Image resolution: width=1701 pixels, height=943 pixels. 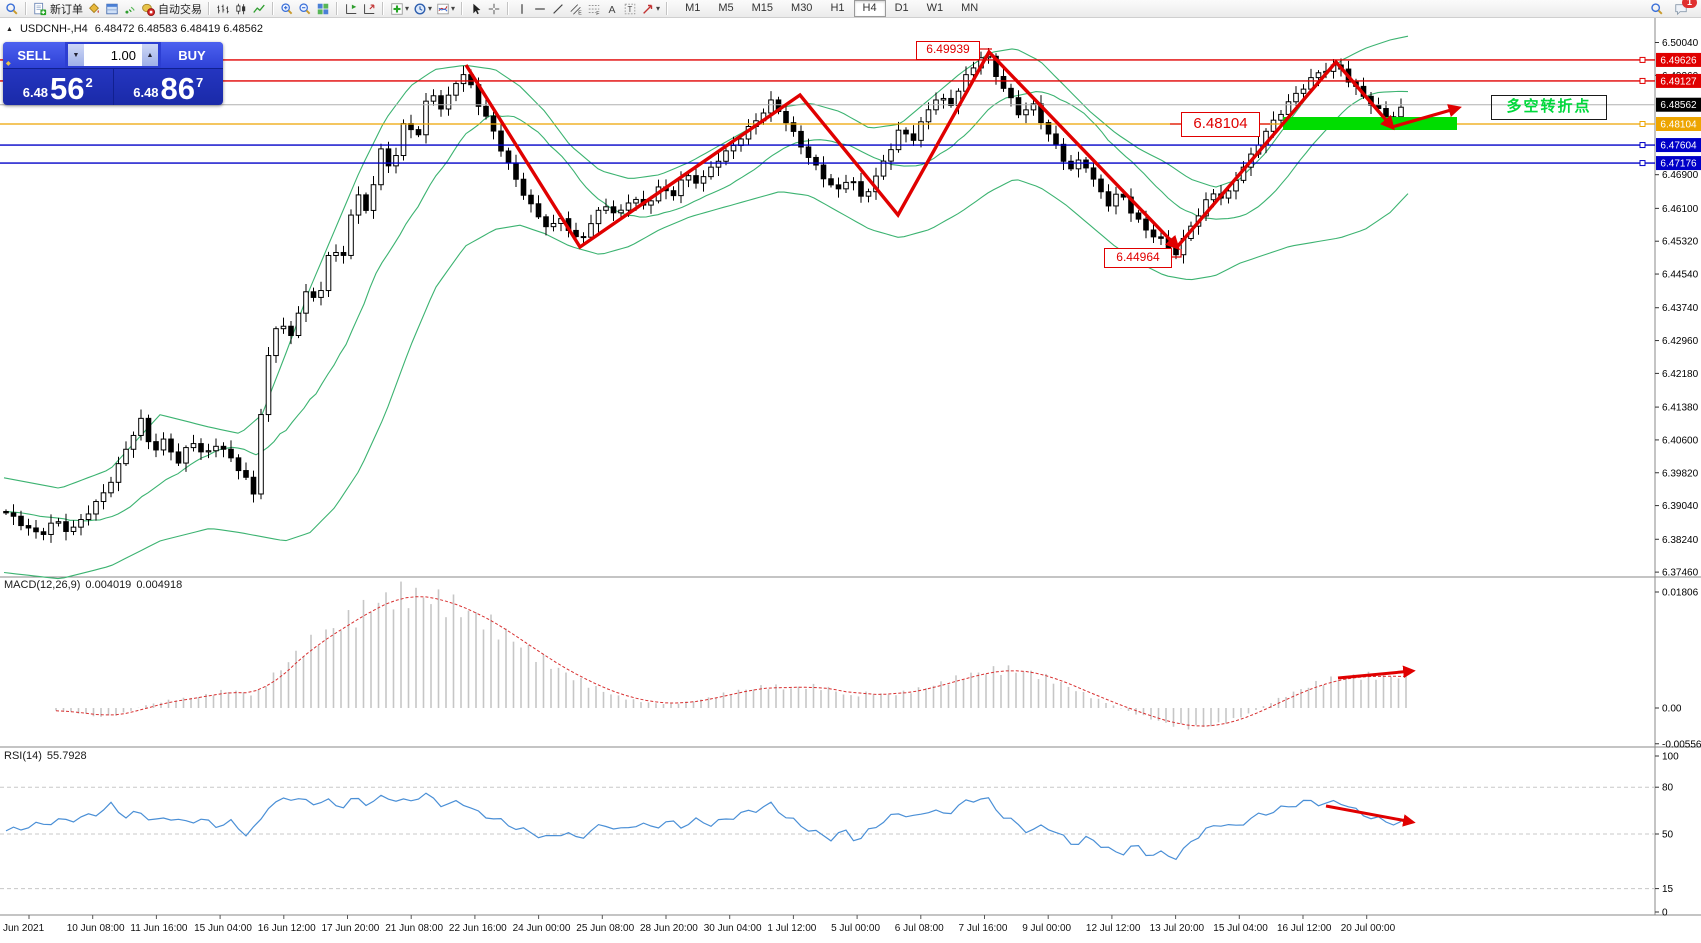 I want to click on cursor-tool-button, so click(x=476, y=9).